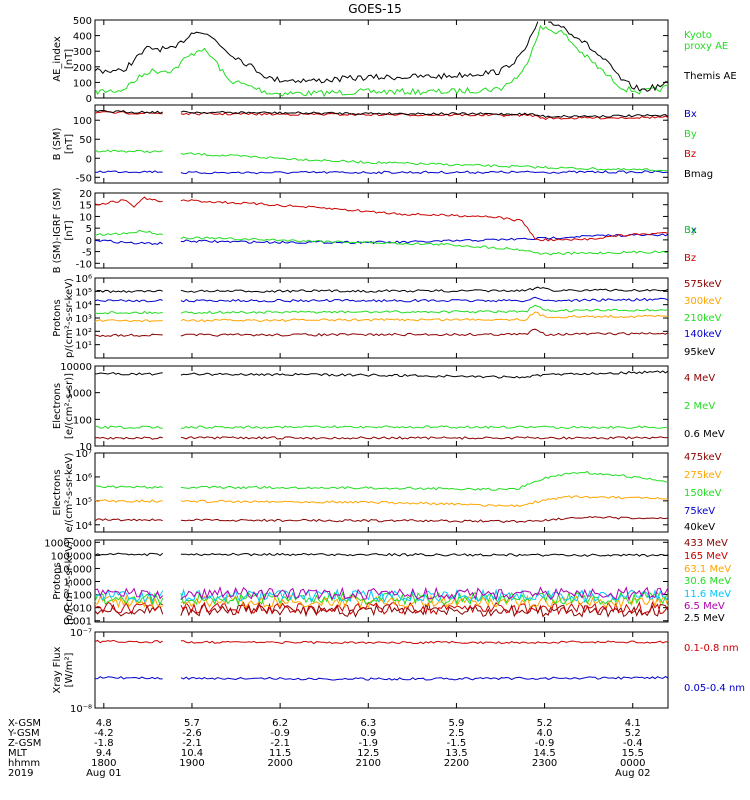 The image size is (750, 800). What do you see at coordinates (76, 367) in the screenshot?
I see `y-tick-label: 10000` at bounding box center [76, 367].